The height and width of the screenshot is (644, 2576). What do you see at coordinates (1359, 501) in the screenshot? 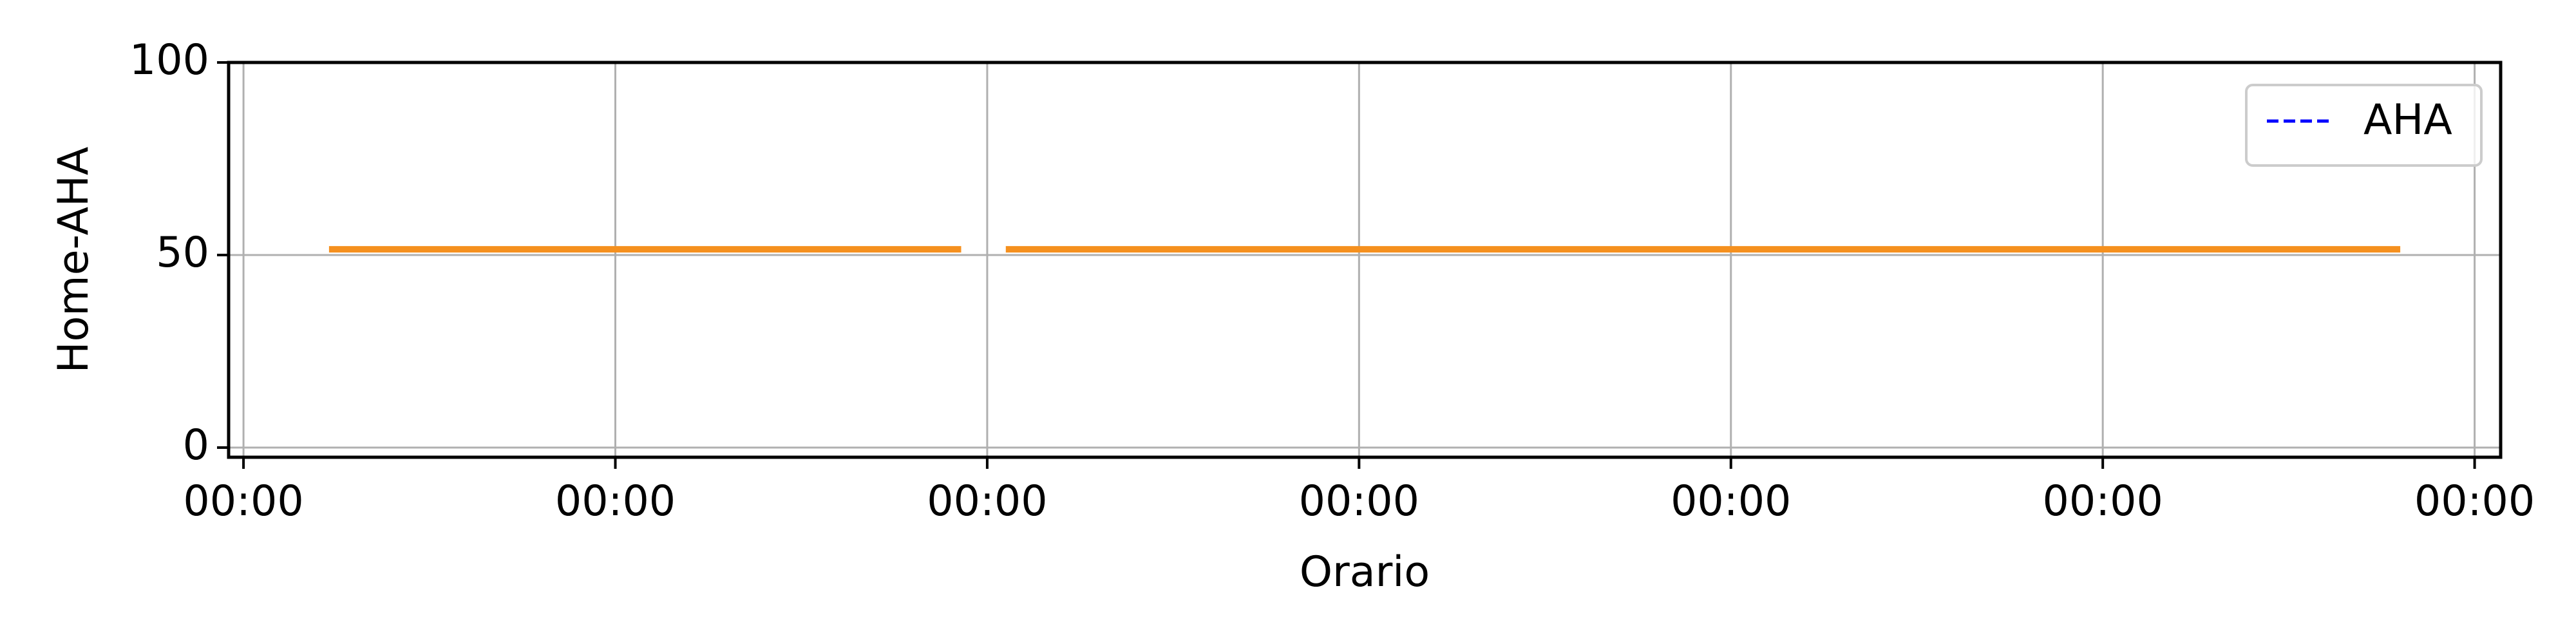
I see `x-tick-label-3: 00:00` at bounding box center [1359, 501].